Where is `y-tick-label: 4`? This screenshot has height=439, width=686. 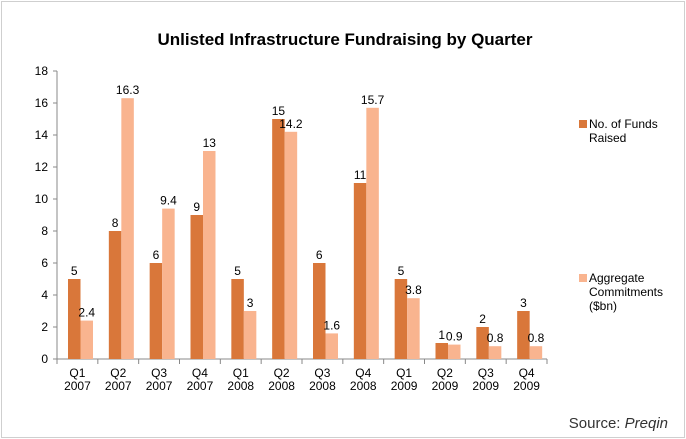 y-tick-label: 4 is located at coordinates (44, 295).